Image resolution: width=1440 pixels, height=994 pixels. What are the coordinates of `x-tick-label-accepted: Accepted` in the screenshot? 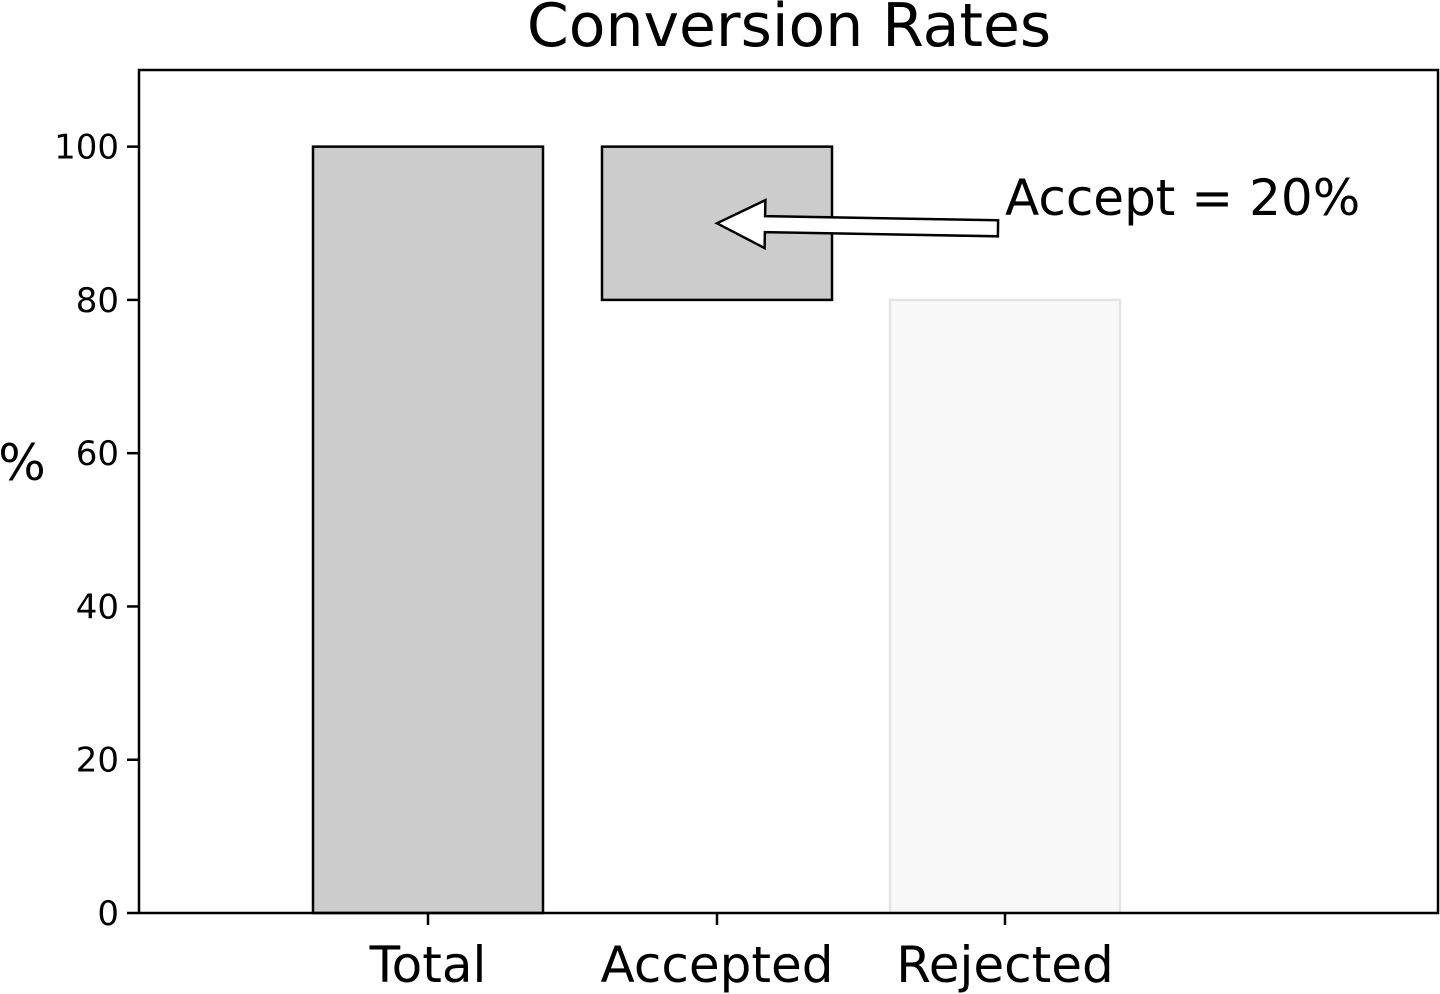 It's located at (717, 965).